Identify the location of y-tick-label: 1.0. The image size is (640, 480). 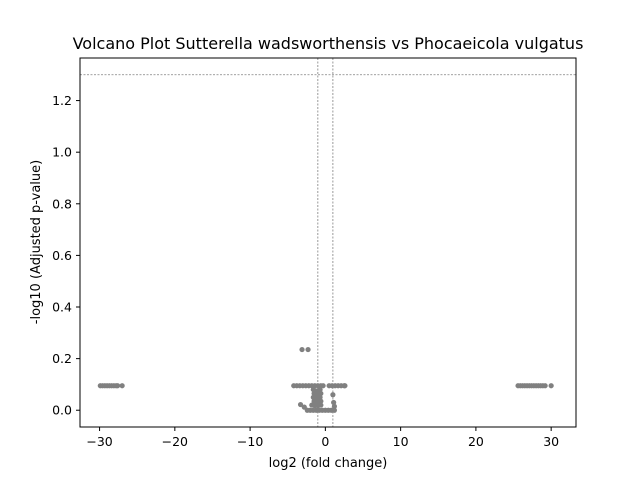
(62, 152).